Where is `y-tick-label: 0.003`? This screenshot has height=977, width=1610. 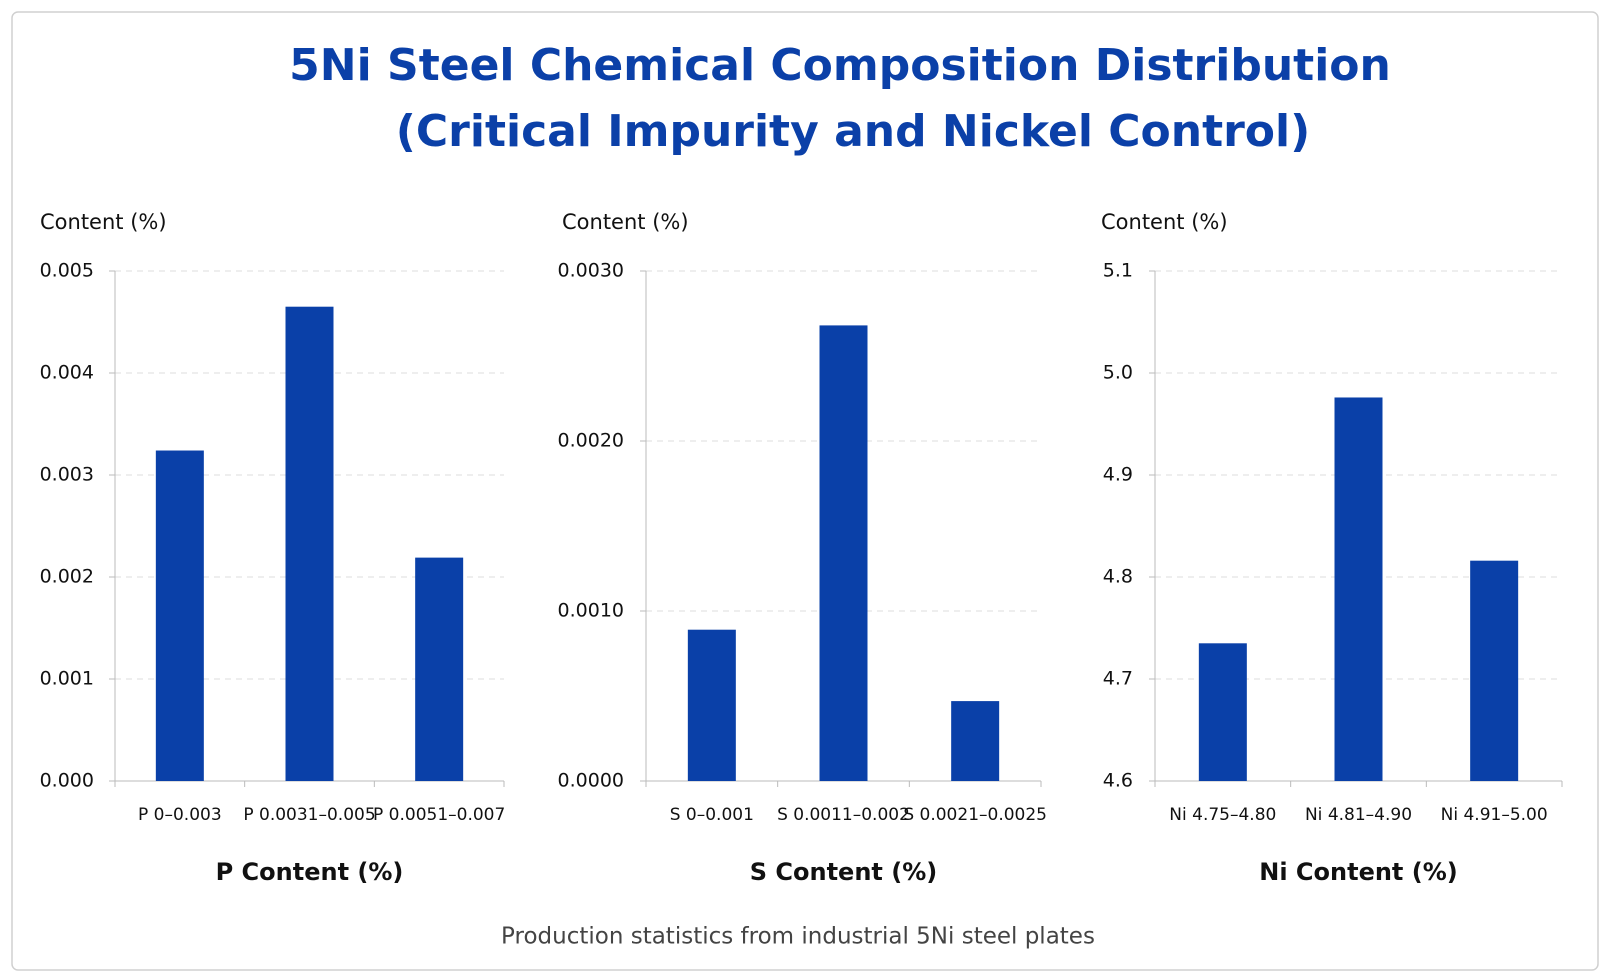
y-tick-label: 0.003 is located at coordinates (67, 475).